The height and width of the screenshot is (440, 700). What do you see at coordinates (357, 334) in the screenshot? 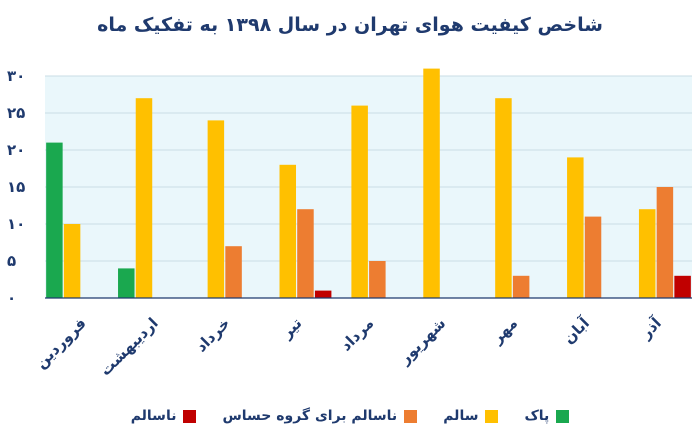
I see `x-category-label: مرداد` at bounding box center [357, 334].